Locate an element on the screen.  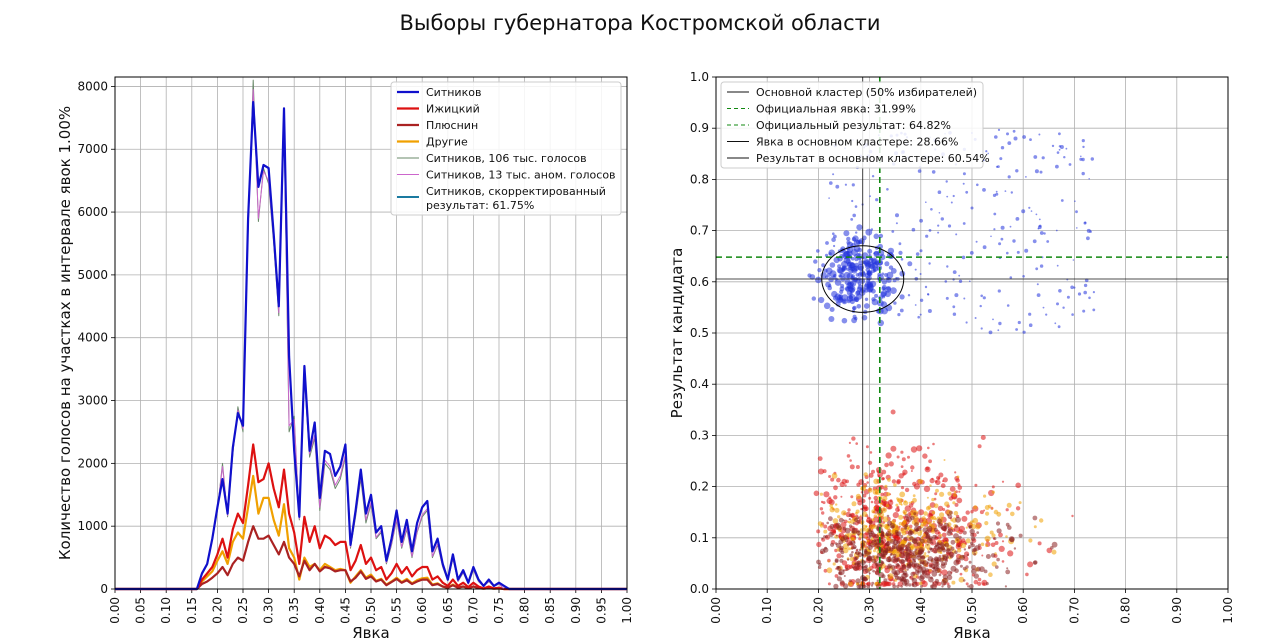
right-xtick-label: 0.70 is located at coordinates (1074, 610).